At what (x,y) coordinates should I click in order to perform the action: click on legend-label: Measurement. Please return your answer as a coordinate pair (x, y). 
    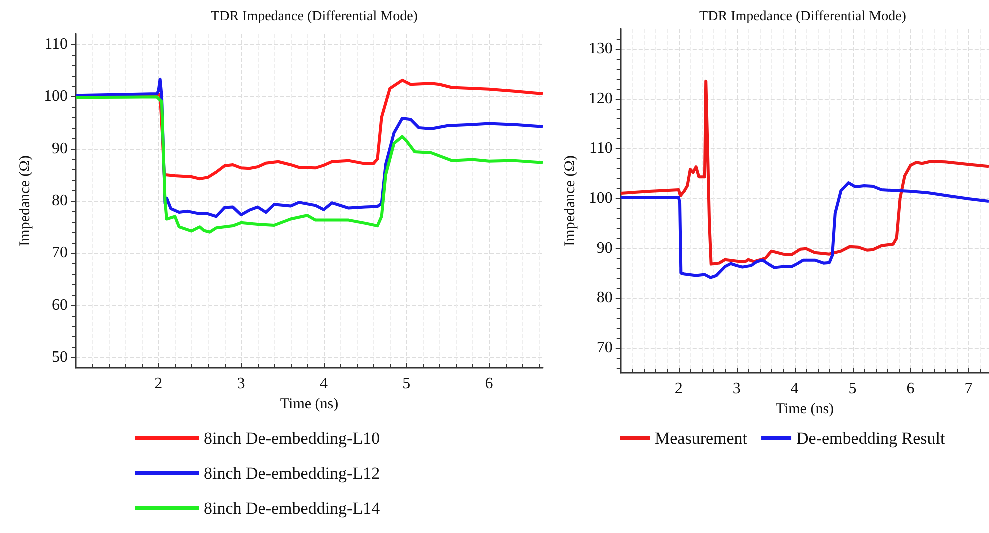
    Looking at the image, I should click on (701, 438).